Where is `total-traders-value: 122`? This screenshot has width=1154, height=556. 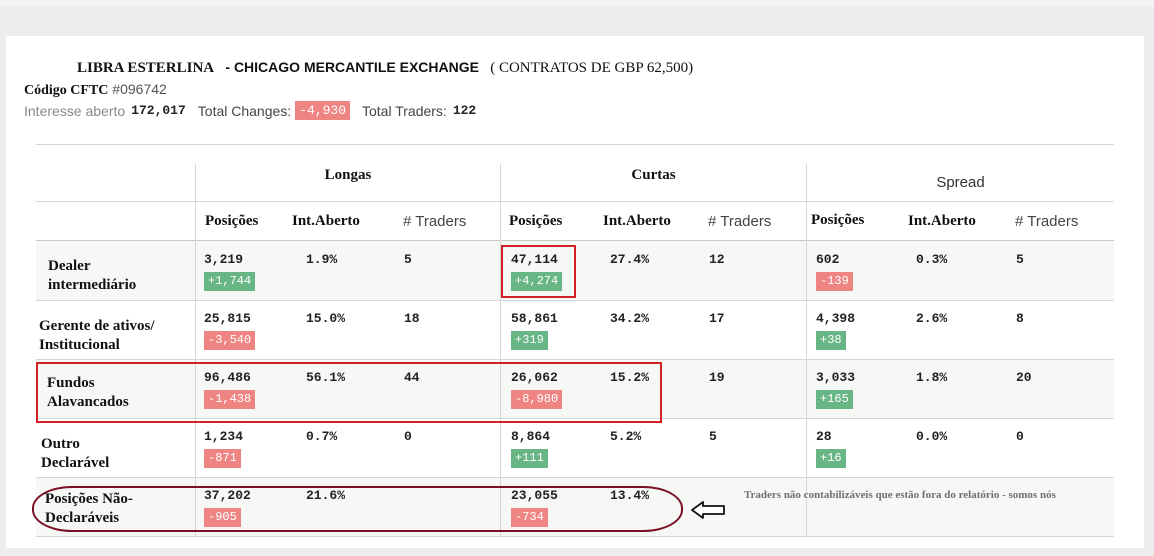
total-traders-value: 122 is located at coordinates (464, 110).